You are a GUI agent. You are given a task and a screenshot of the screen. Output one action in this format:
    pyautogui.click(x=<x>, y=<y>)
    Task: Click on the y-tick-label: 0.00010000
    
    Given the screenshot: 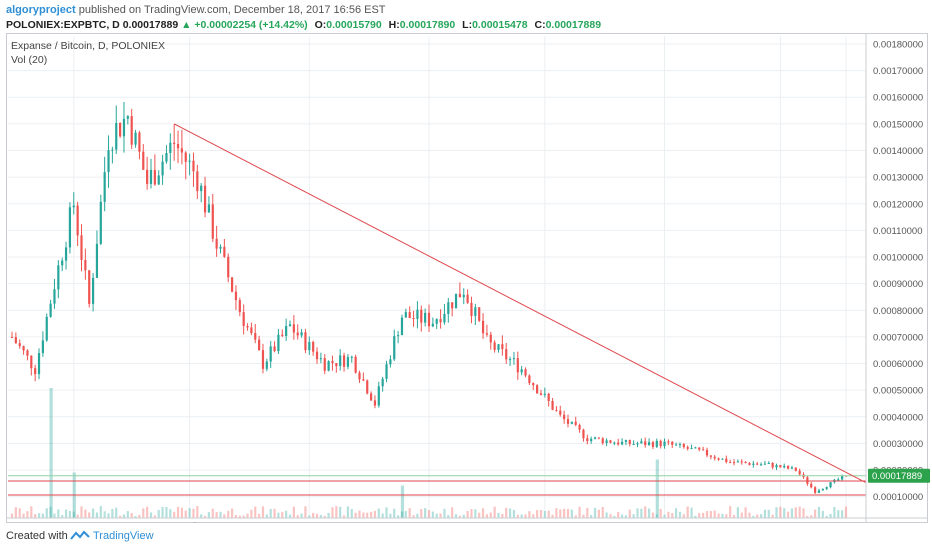 What is the action you would take?
    pyautogui.click(x=898, y=497)
    